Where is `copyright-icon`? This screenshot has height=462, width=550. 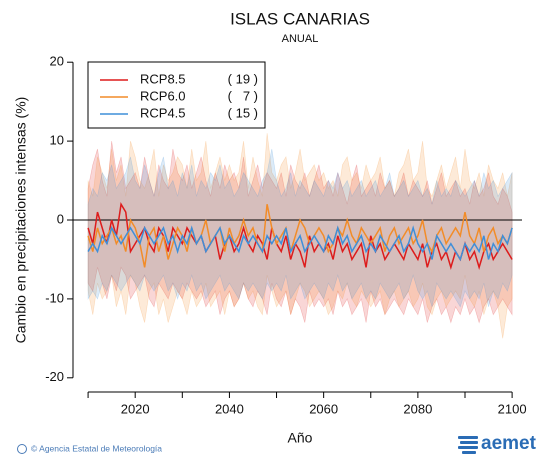 copyright-icon is located at coordinates (22, 449).